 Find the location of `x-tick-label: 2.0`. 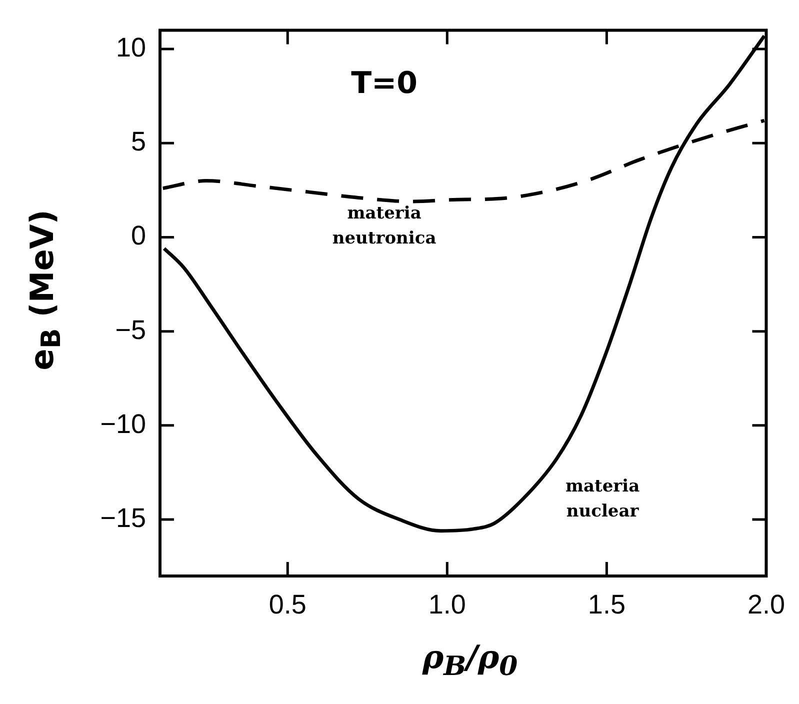

x-tick-label: 2.0 is located at coordinates (766, 605).